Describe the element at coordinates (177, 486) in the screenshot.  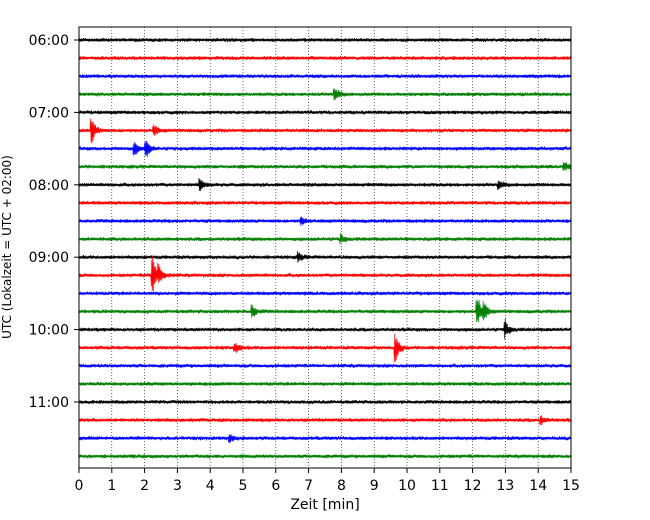
I see `x-tick-label: 3` at that location.